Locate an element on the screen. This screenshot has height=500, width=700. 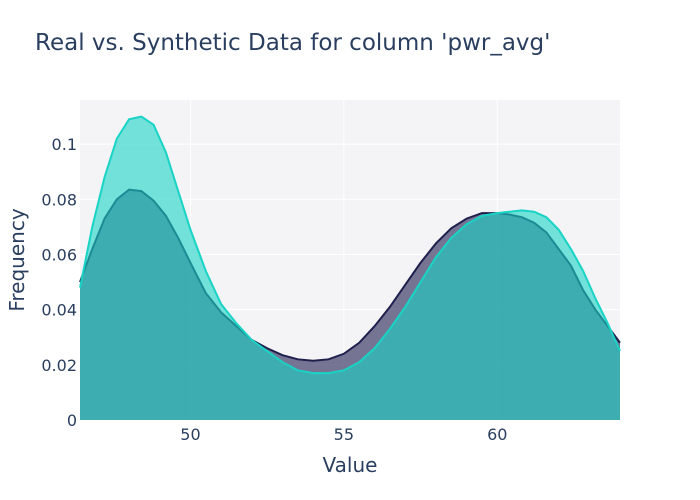
y-tick-label: 0 is located at coordinates (72, 420).